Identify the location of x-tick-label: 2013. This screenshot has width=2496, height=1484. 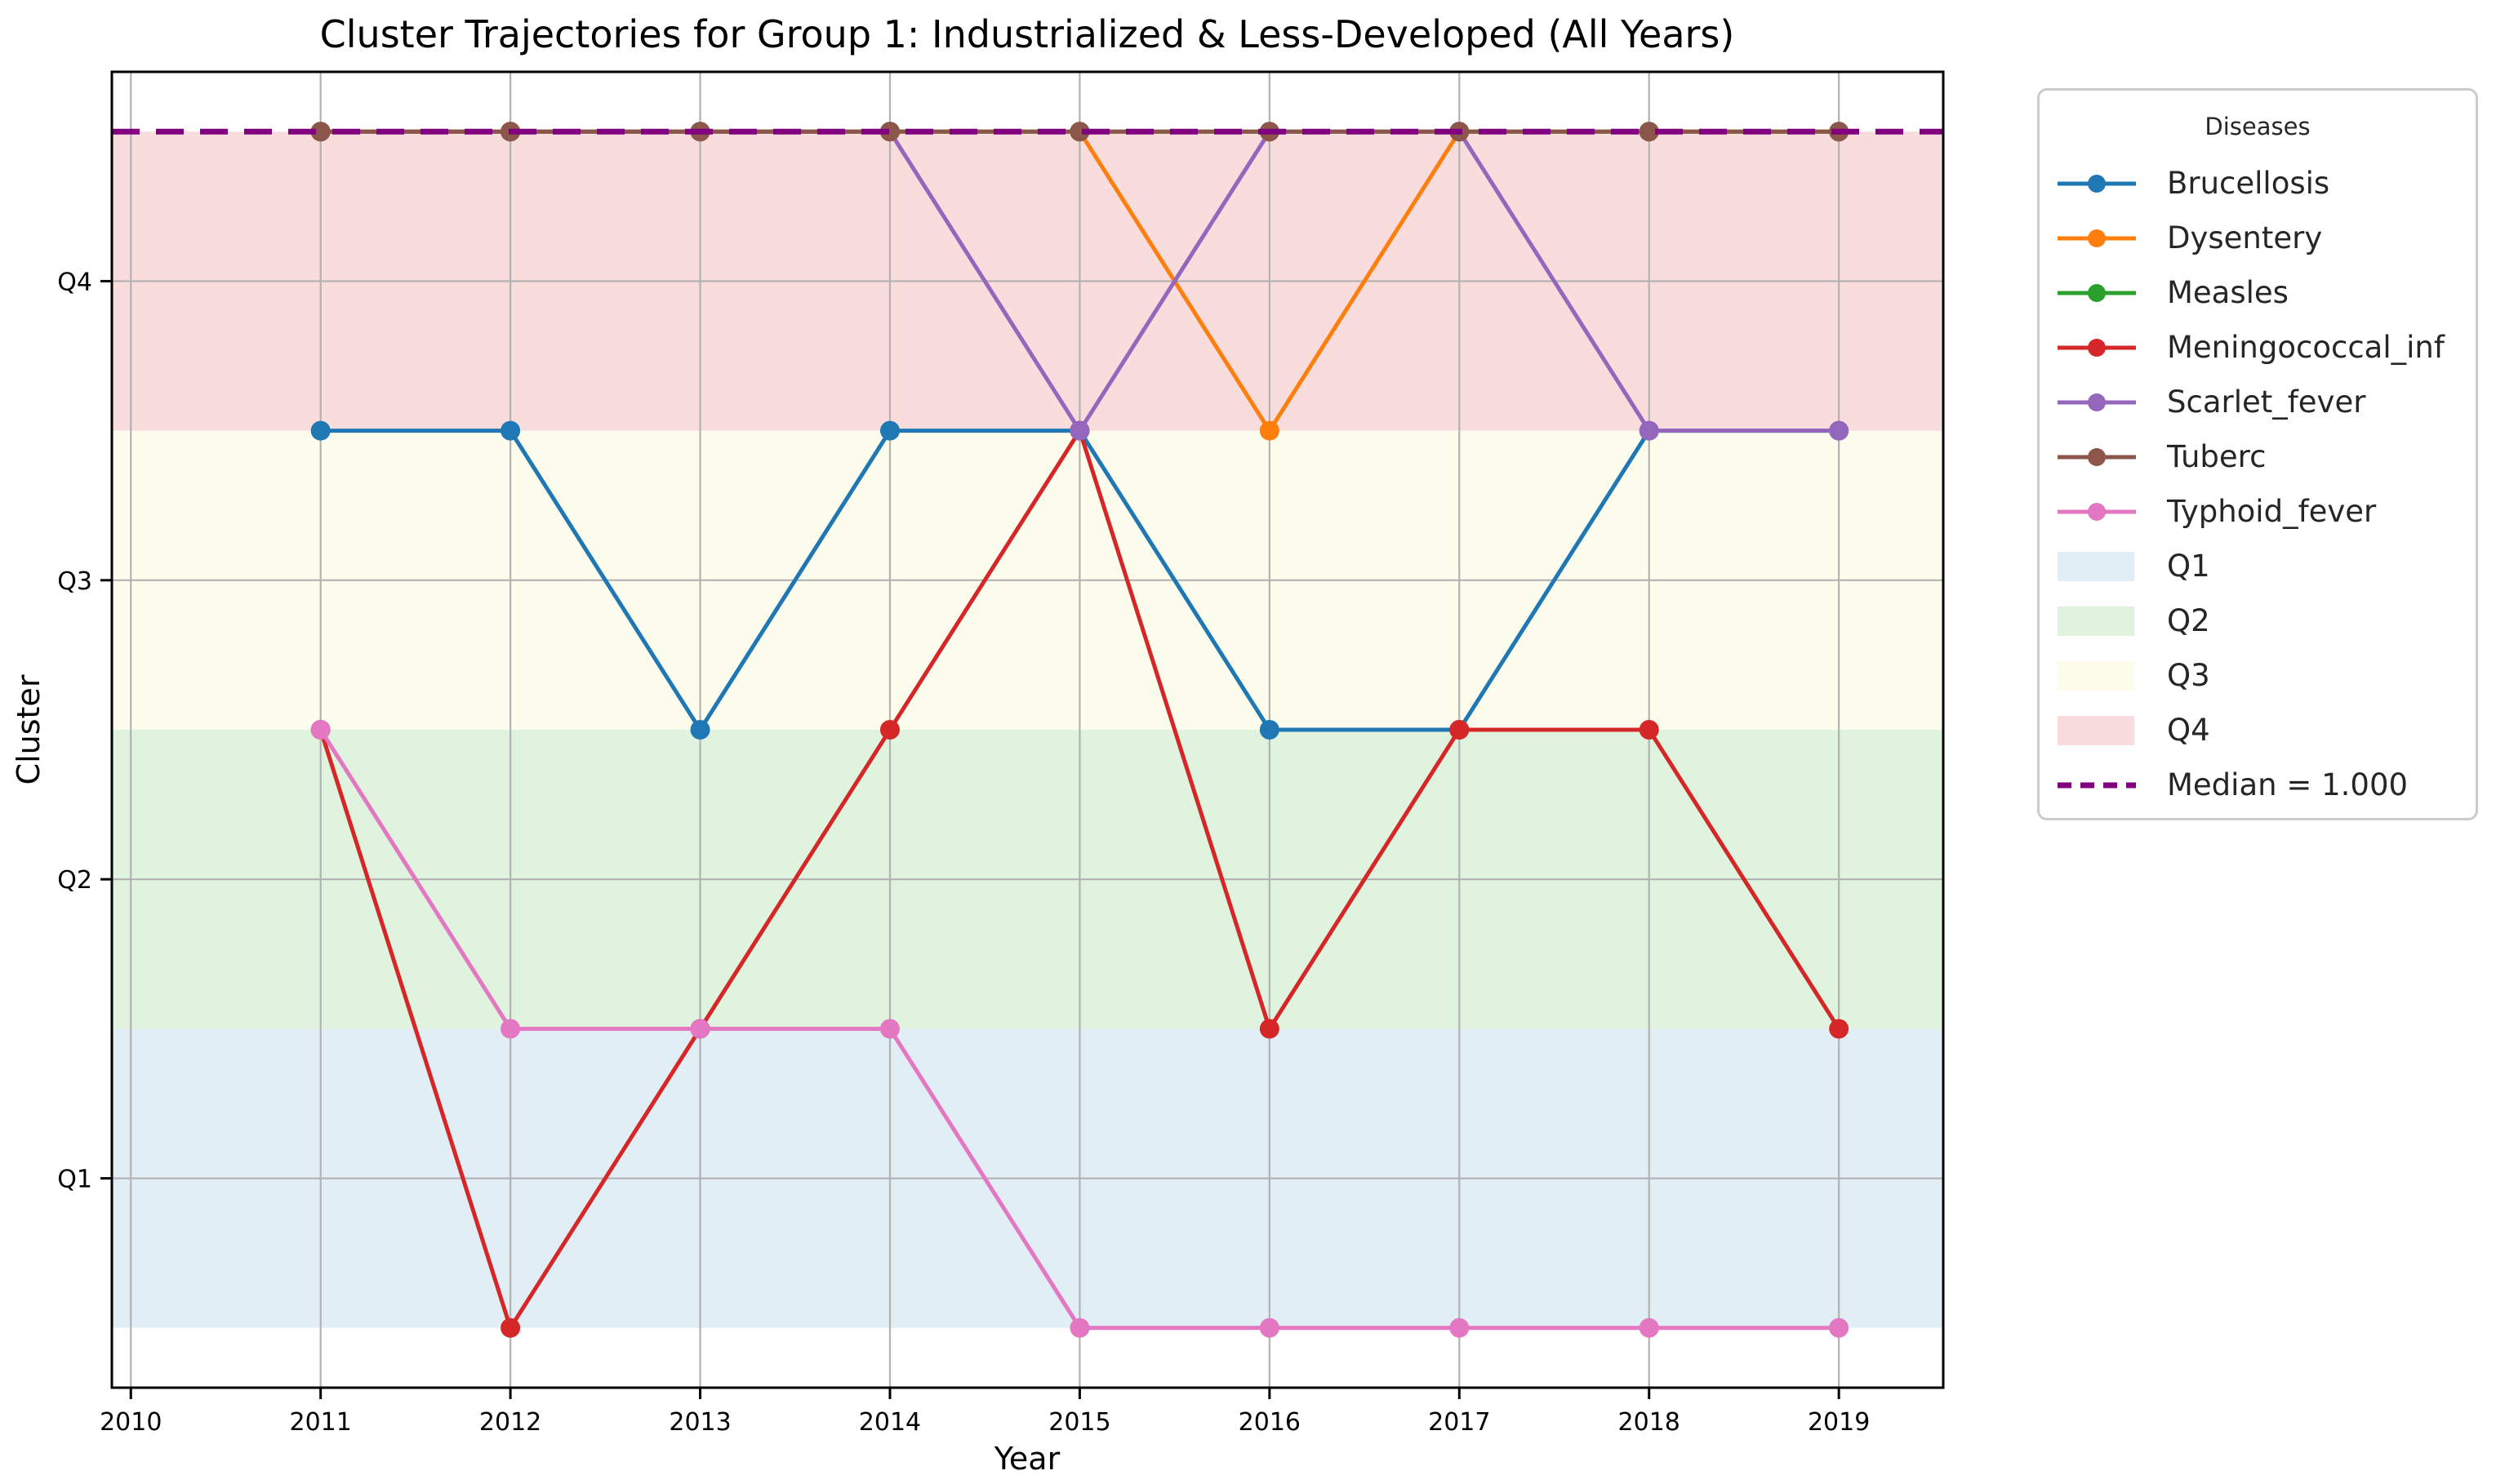
(700, 1422).